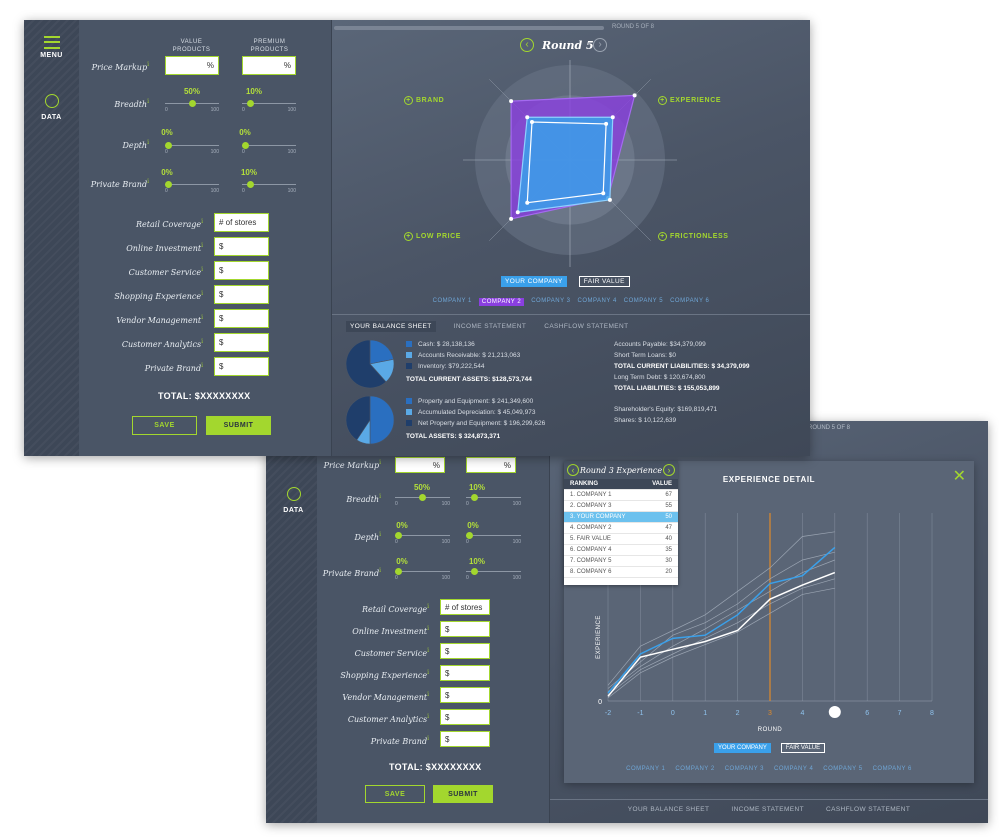 The width and height of the screenshot is (999, 838). What do you see at coordinates (51, 117) in the screenshot?
I see `data-label: DATA` at bounding box center [51, 117].